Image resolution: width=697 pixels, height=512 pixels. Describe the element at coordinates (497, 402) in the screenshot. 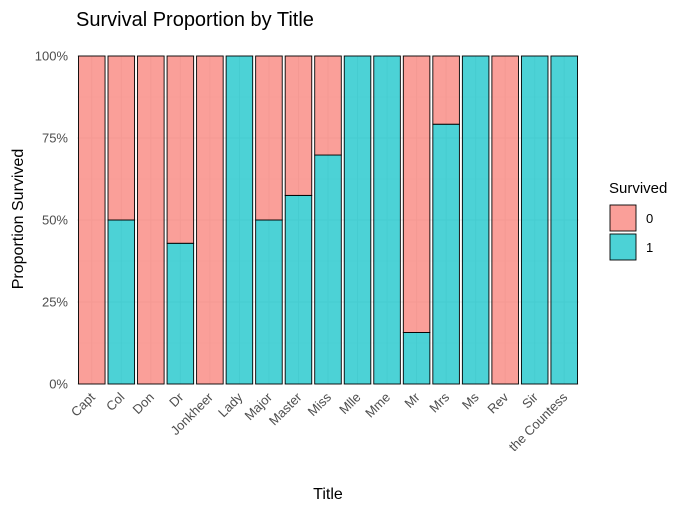

I see `x-tick-label: Rev` at that location.